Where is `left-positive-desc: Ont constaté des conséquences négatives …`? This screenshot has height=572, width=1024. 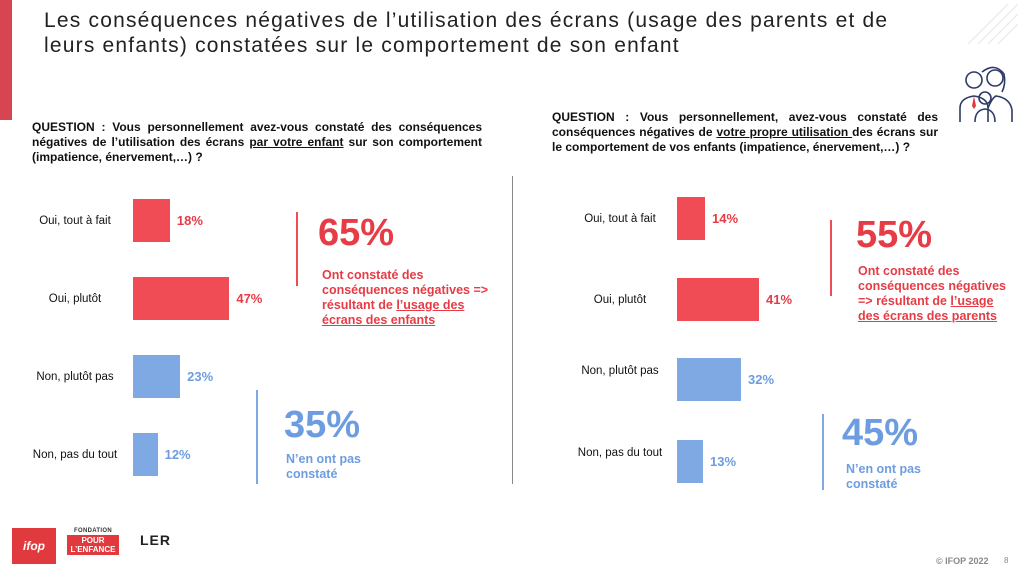
left-positive-desc: Ont constaté des conséquences négatives … is located at coordinates (405, 297).